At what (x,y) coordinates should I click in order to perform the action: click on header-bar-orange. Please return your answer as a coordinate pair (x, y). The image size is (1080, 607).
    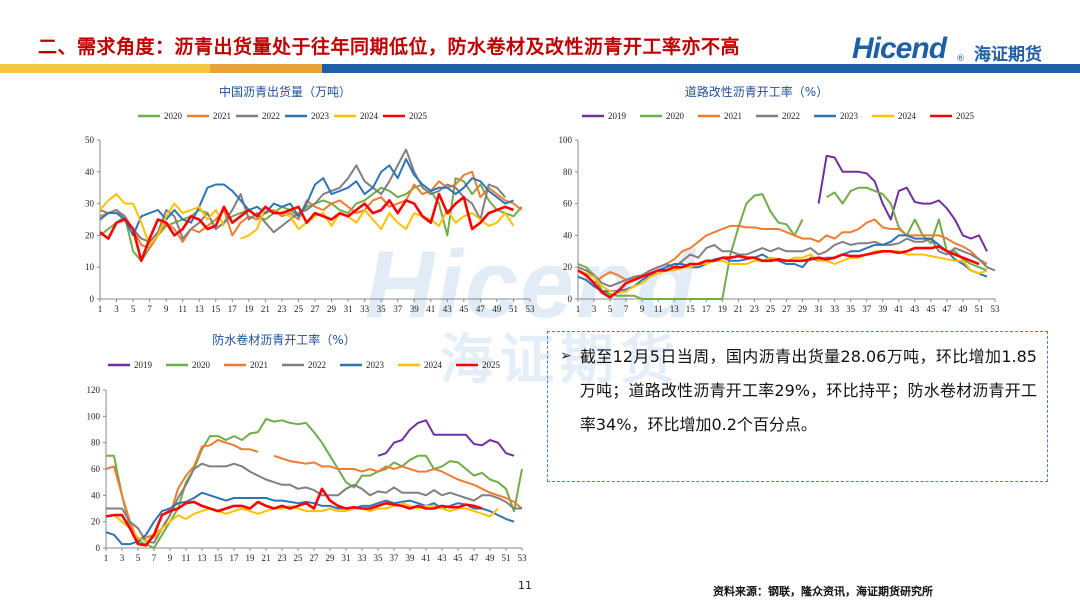
    Looking at the image, I should click on (266, 68).